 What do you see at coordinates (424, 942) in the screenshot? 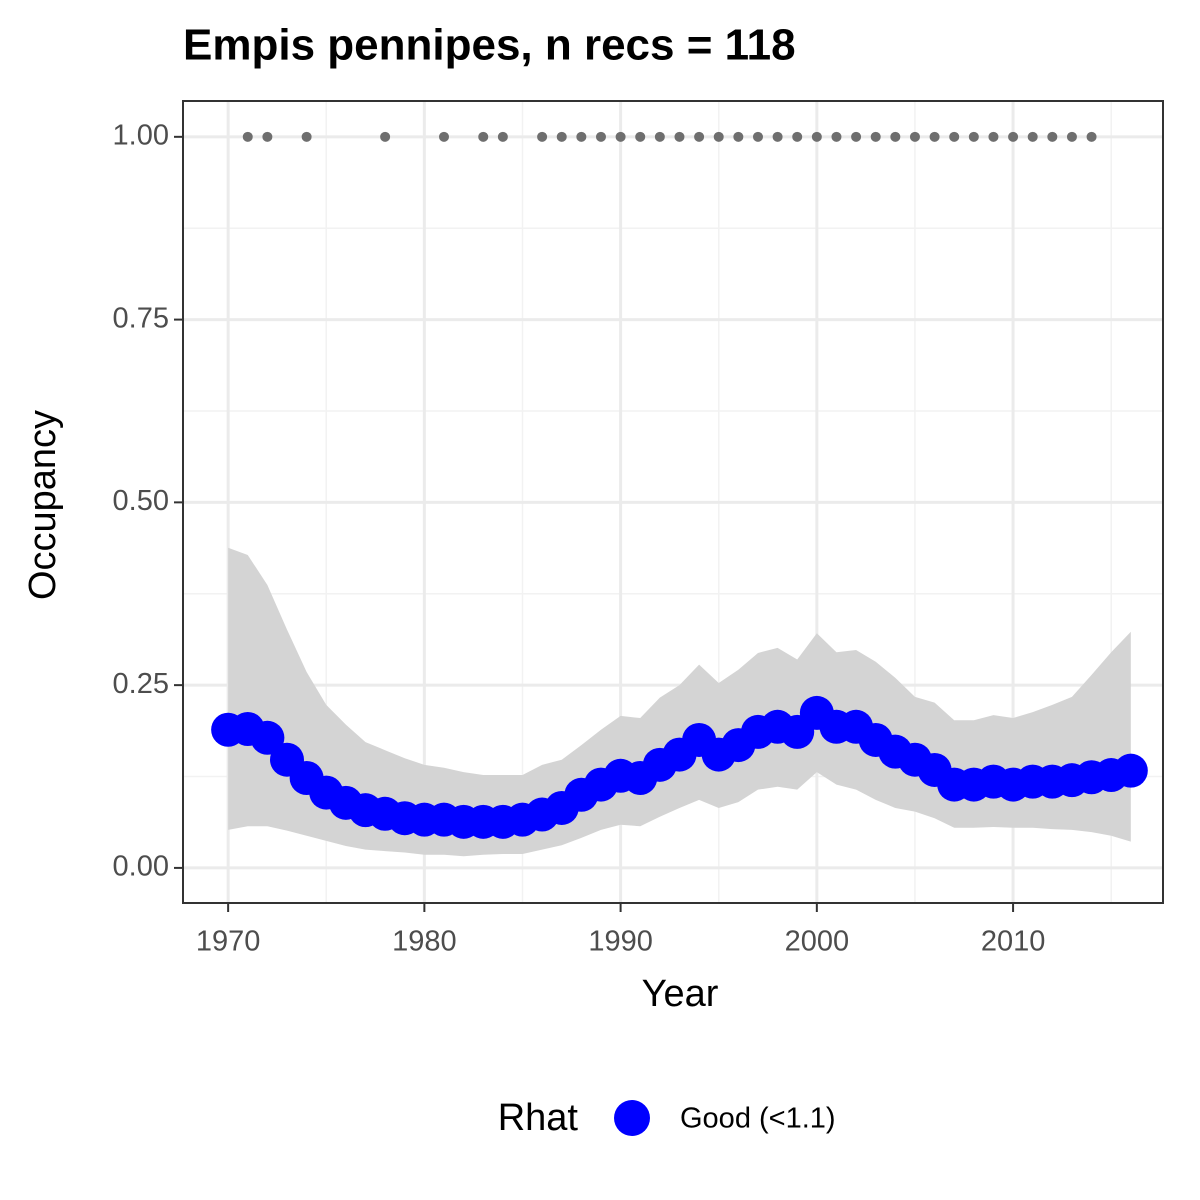
I see `x-tick-label: 1980` at bounding box center [424, 942].